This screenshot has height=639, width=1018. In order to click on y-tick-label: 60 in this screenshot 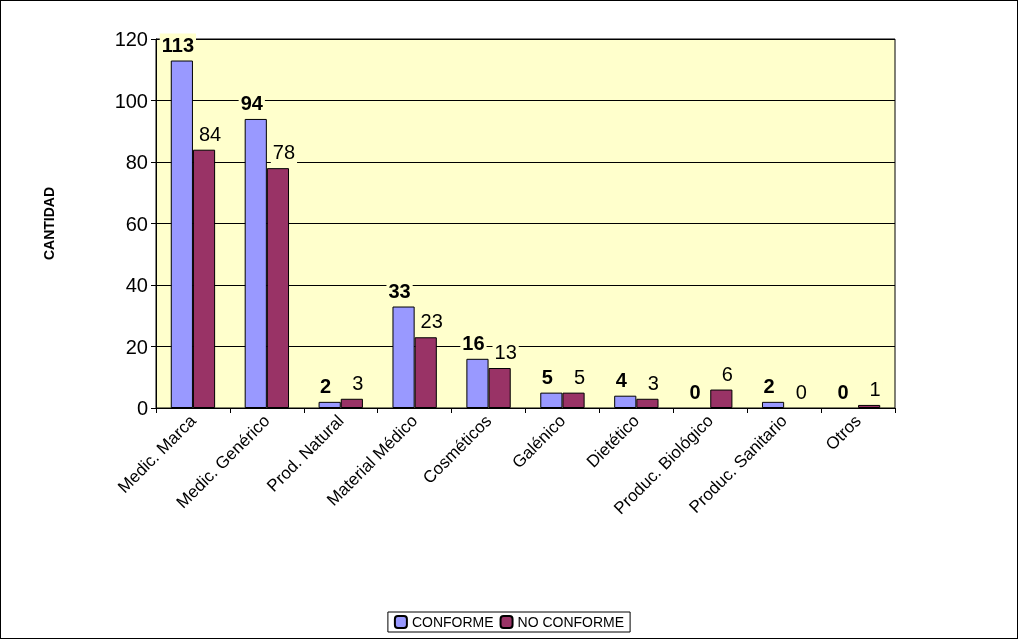, I will do `click(136, 223)`.